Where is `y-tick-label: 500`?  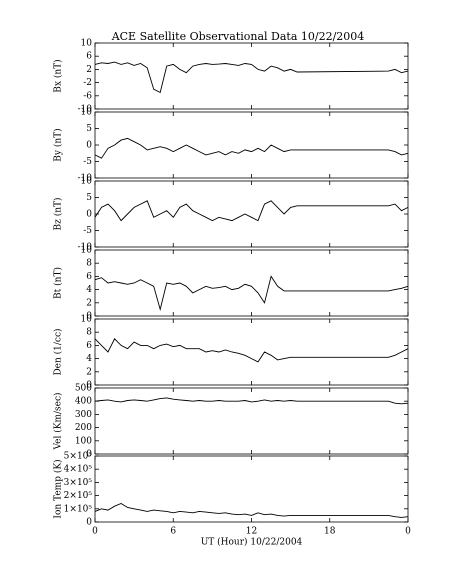 y-tick-label: 500 is located at coordinates (83, 389).